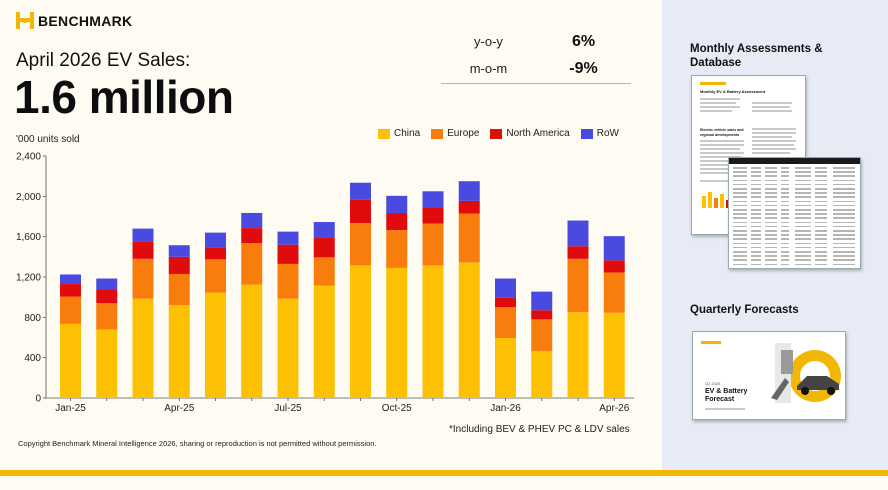 This screenshot has width=888, height=490. I want to click on report-title: Monthly EV & Battery Assessment, so click(733, 91).